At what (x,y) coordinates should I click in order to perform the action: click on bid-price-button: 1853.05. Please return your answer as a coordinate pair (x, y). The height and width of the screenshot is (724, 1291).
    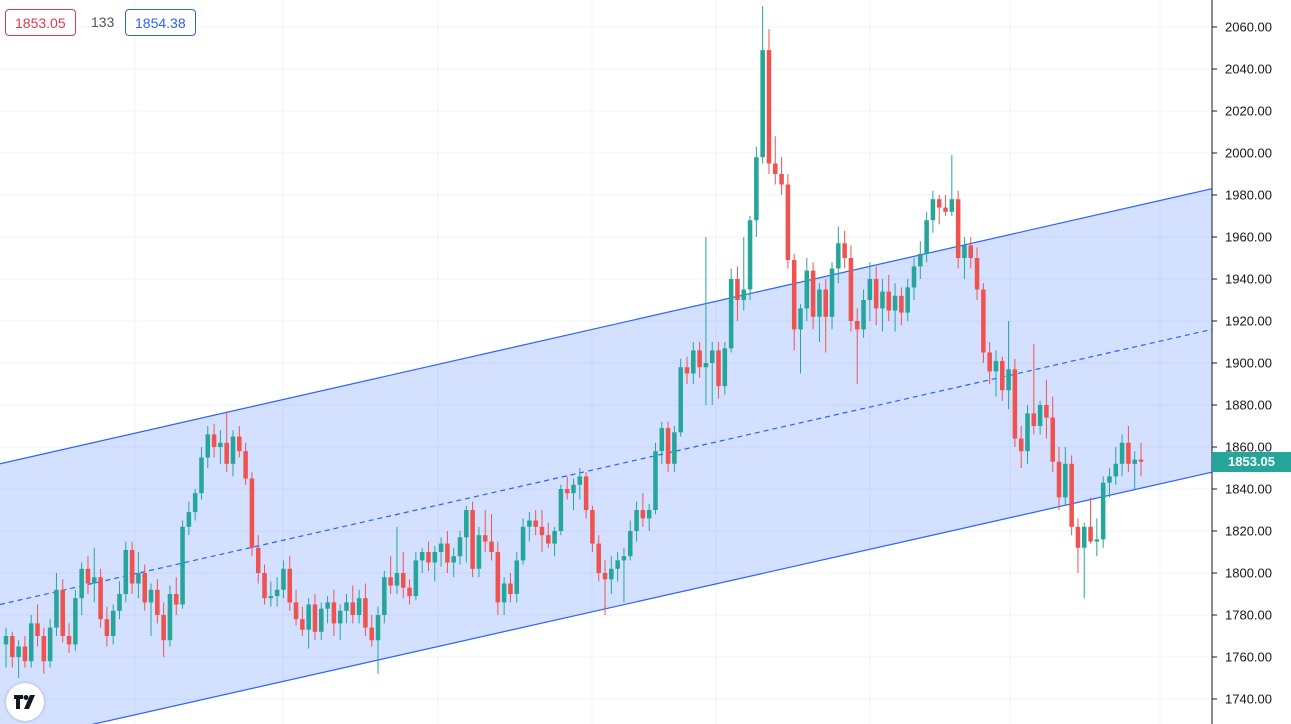
    Looking at the image, I should click on (40, 22).